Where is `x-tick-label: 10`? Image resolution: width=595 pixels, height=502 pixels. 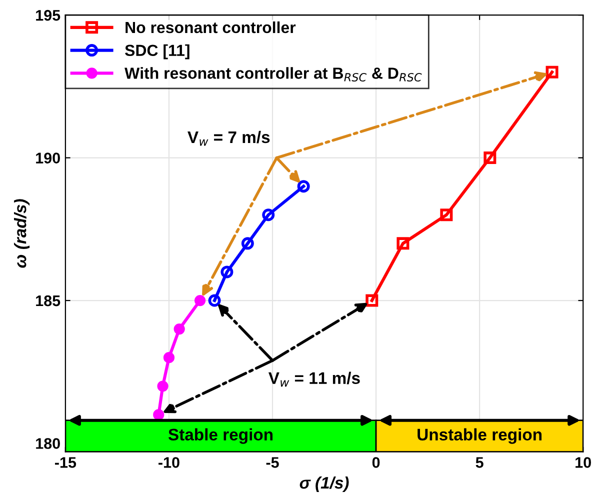
x-tick-label: 10 is located at coordinates (583, 462).